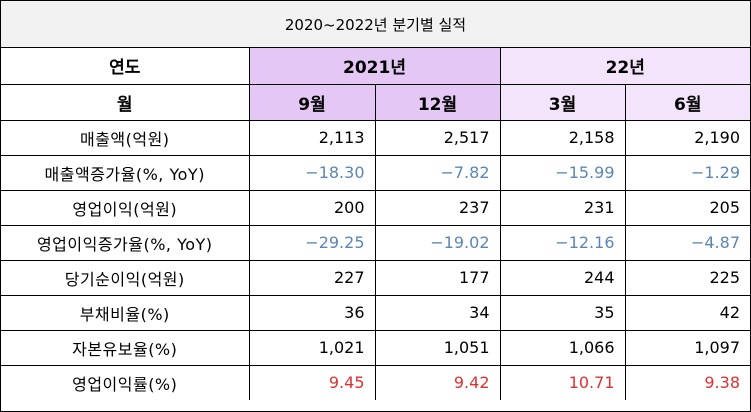  I want to click on cell-value: −4.87, so click(687, 242).